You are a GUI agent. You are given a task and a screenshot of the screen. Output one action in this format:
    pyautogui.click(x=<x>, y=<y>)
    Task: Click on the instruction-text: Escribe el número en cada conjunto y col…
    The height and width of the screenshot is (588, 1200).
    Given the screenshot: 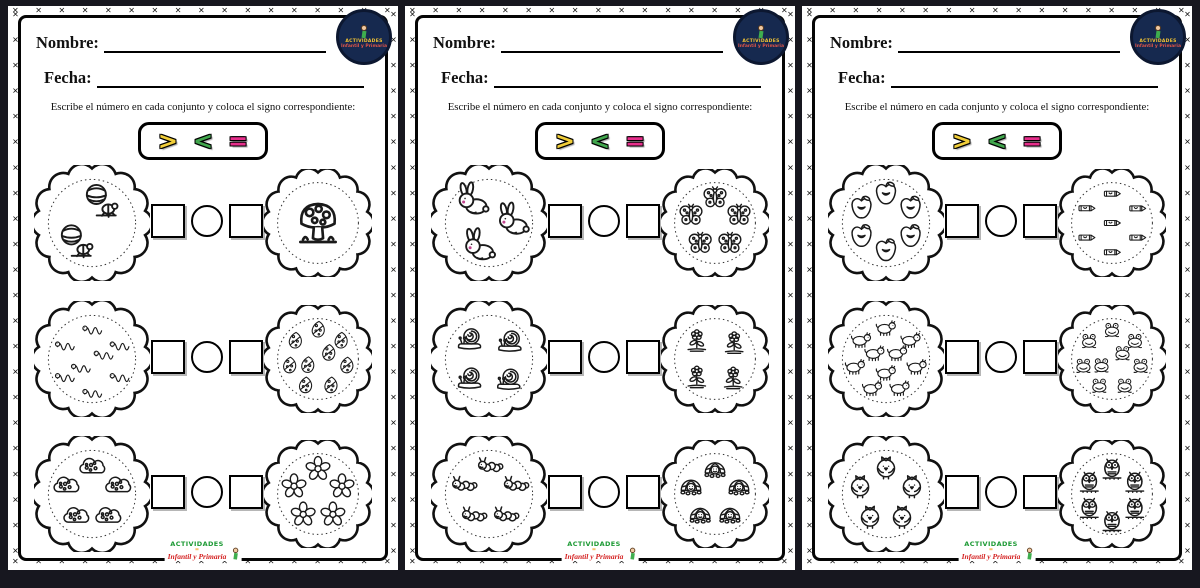 What is the action you would take?
    pyautogui.click(x=600, y=107)
    